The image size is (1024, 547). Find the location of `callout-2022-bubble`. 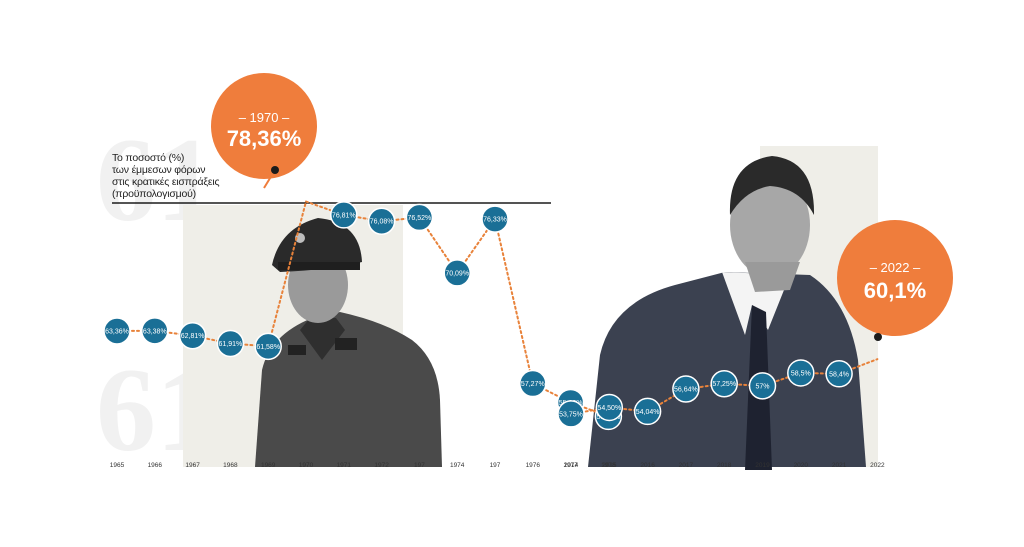

callout-2022-bubble is located at coordinates (895, 278).